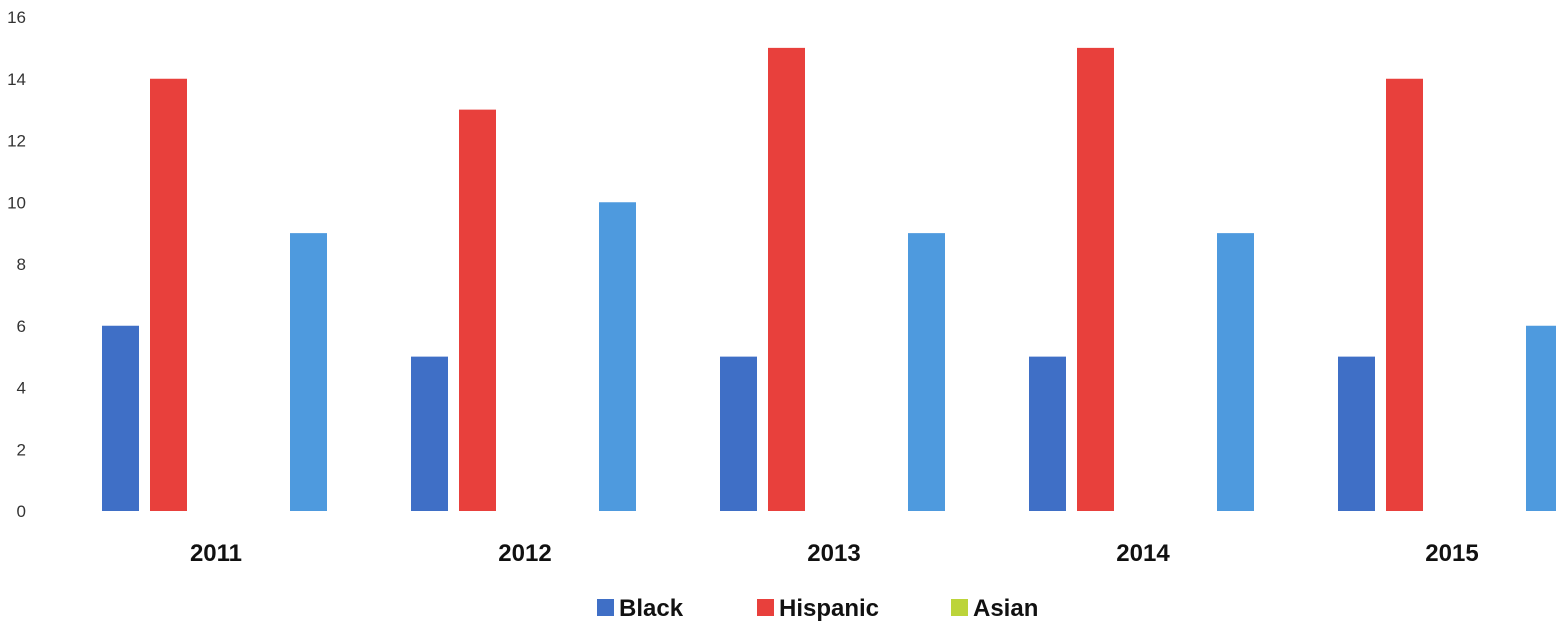  What do you see at coordinates (16, 141) in the screenshot?
I see `y-tick-label: 12` at bounding box center [16, 141].